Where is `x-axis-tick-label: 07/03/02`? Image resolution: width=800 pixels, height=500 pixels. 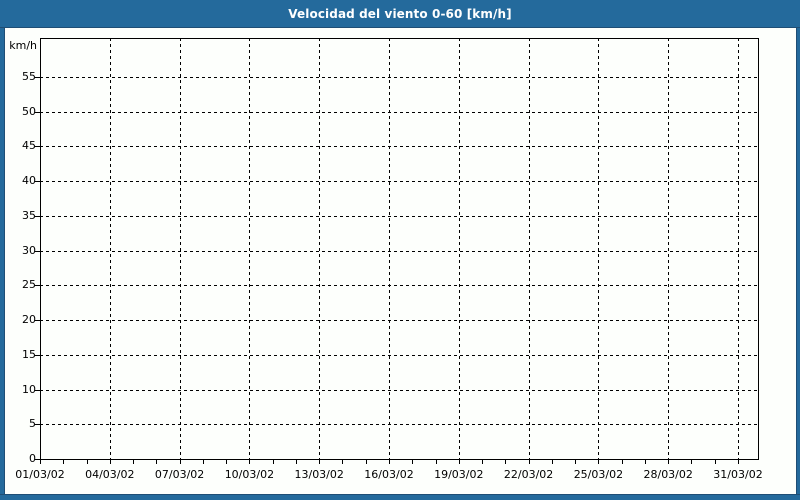
x-axis-tick-label: 07/03/02 is located at coordinates (179, 474).